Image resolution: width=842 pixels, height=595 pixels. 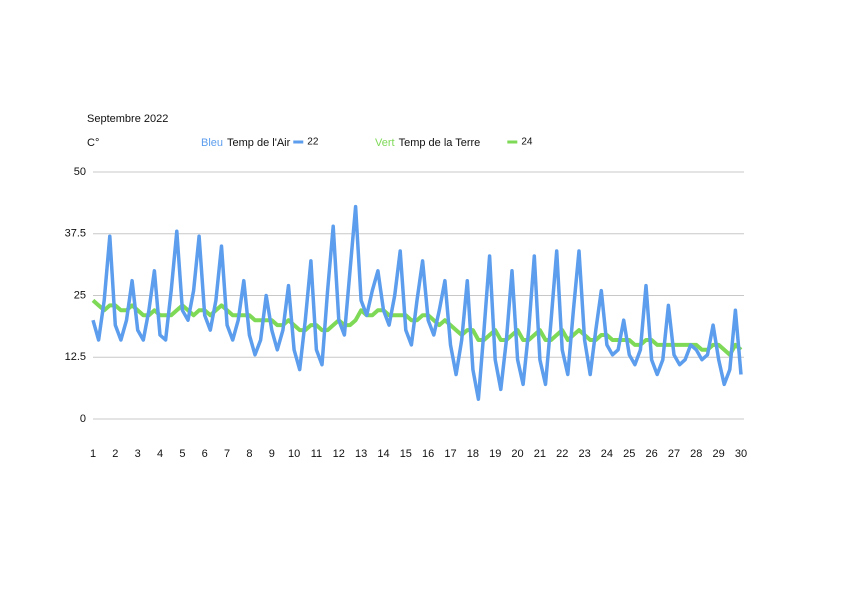 What do you see at coordinates (719, 454) in the screenshot?
I see `x-tick-label: 29` at bounding box center [719, 454].